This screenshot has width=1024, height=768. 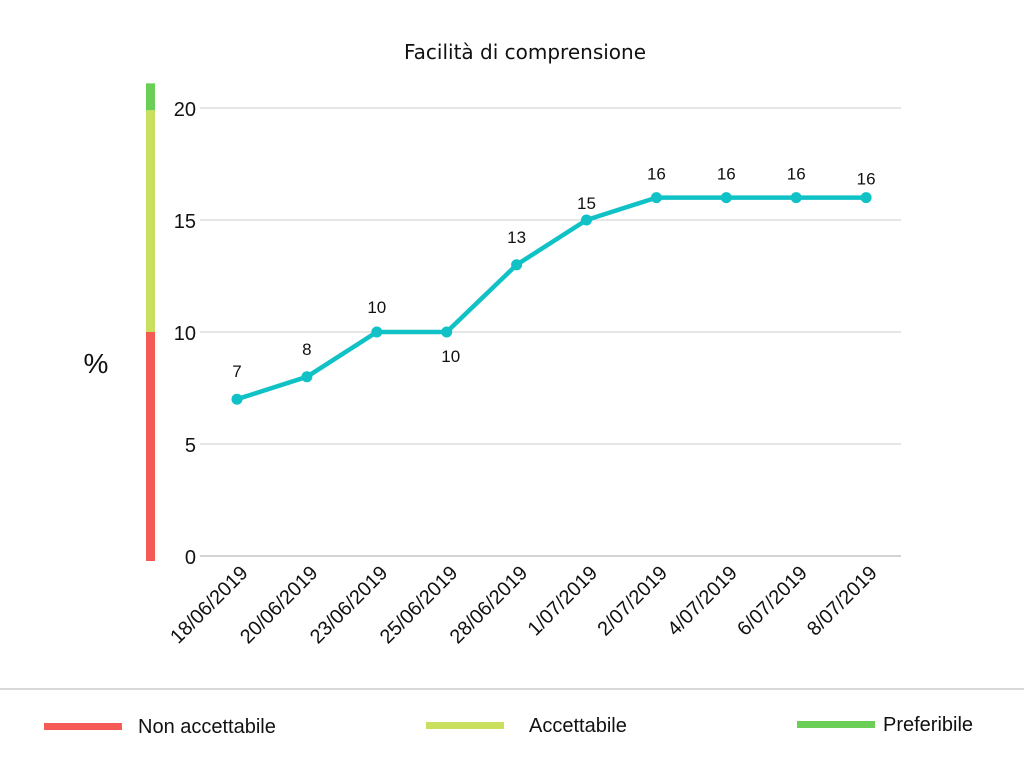 What do you see at coordinates (525, 52) in the screenshot?
I see `chart-title: Facilità di comprensione` at bounding box center [525, 52].